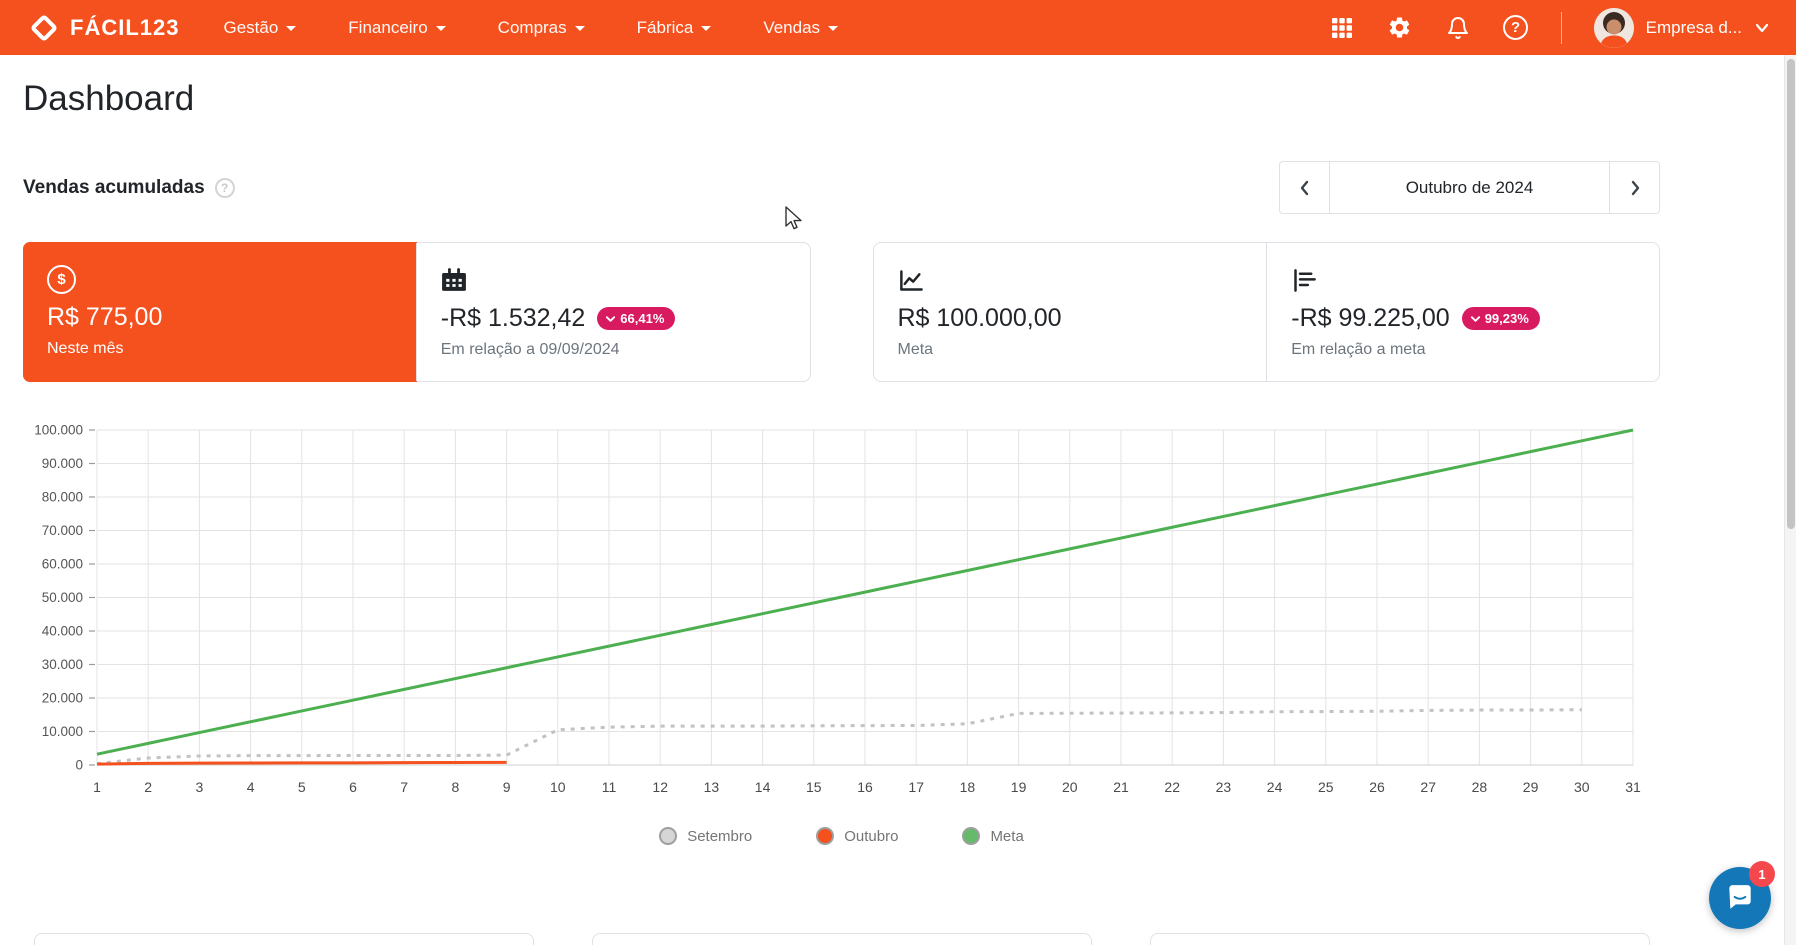 The width and height of the screenshot is (1796, 945). I want to click on stat-label-meta: Meta, so click(915, 349).